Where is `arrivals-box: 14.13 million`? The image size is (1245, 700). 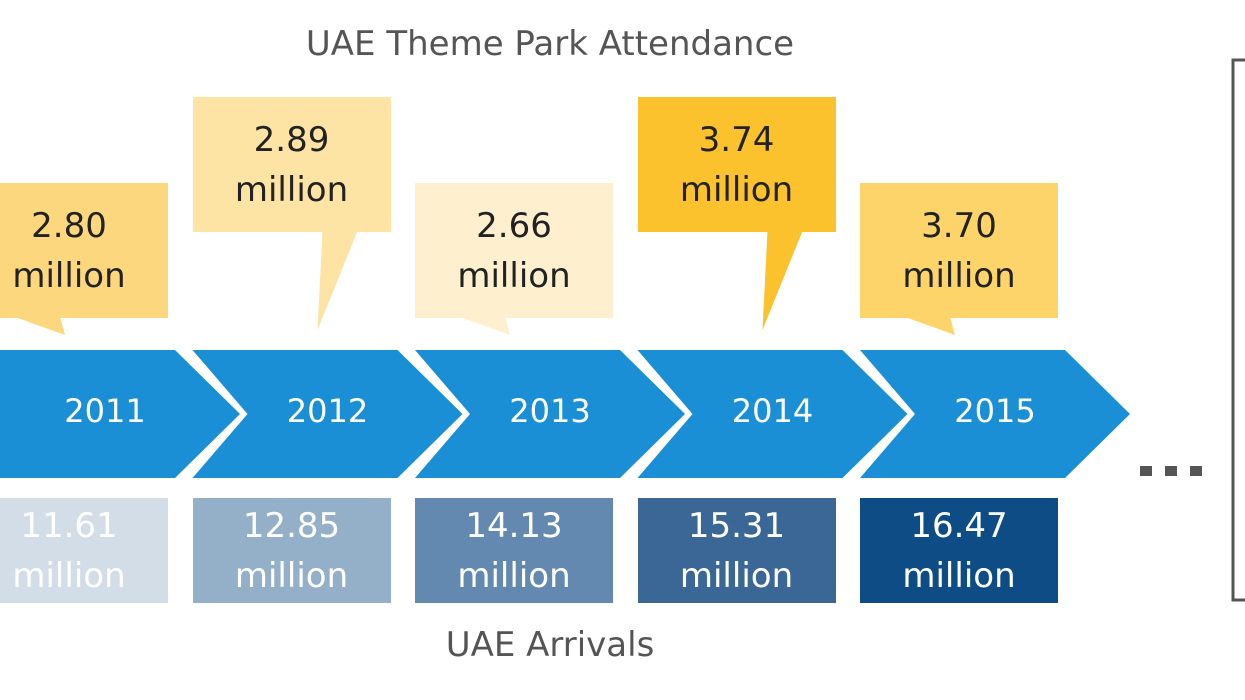
arrivals-box: 14.13 million is located at coordinates (514, 550).